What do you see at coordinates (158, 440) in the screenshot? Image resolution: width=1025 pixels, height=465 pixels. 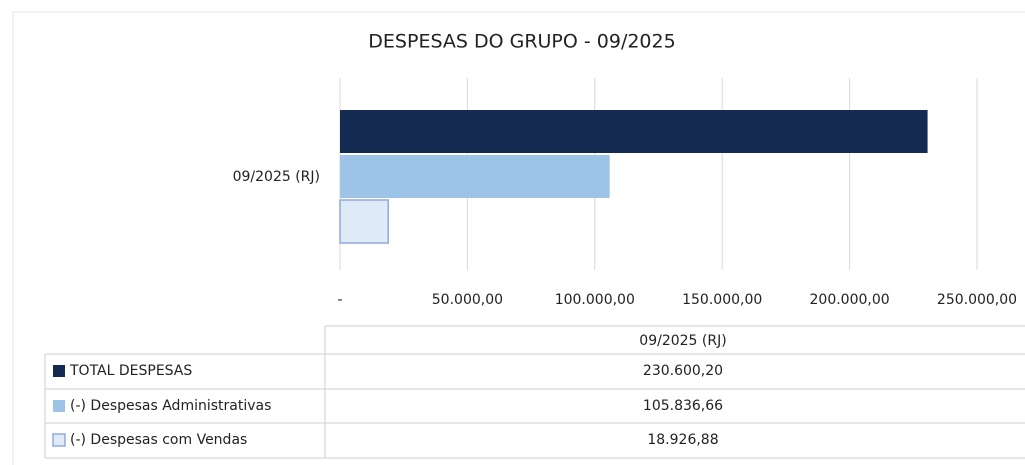 I see `legend-label: (-) Despesas com Vendas` at bounding box center [158, 440].